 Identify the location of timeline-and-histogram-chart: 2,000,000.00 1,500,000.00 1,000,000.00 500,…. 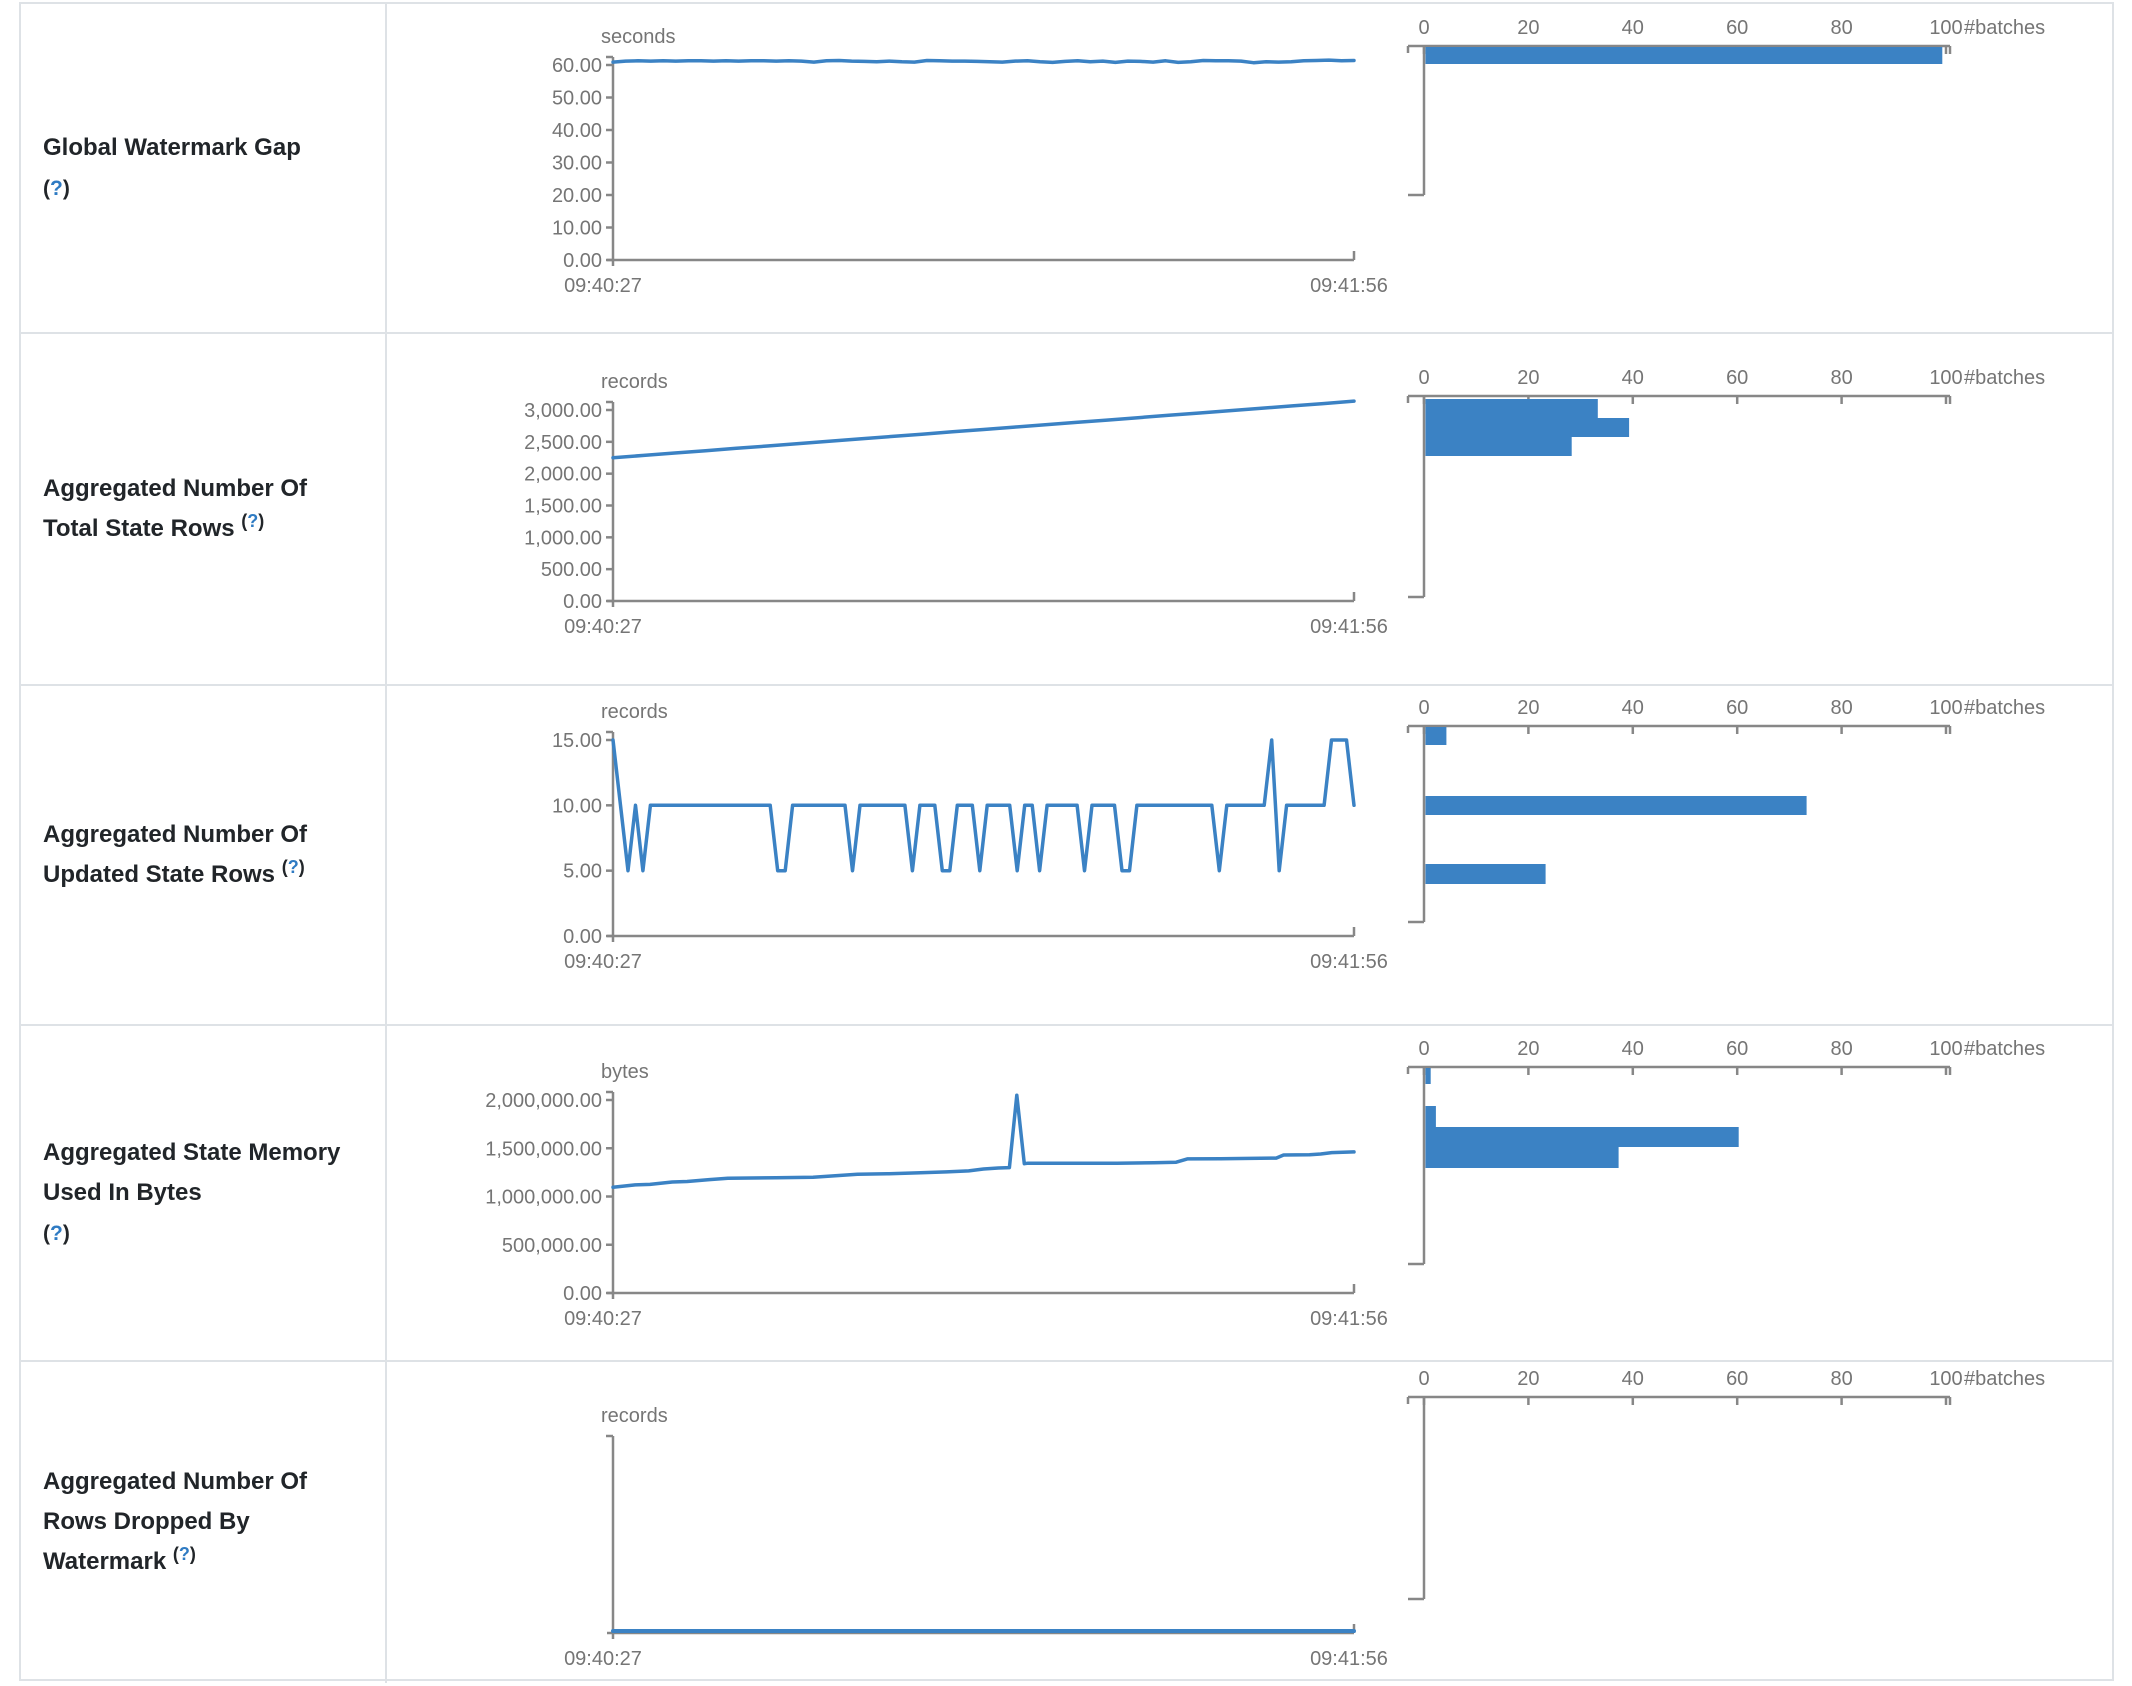
(1265, 1184).